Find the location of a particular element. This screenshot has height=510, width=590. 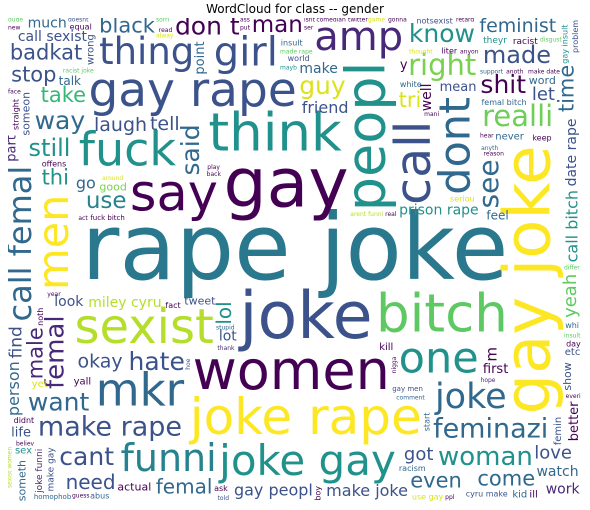

word-yall: yall is located at coordinates (83, 381).